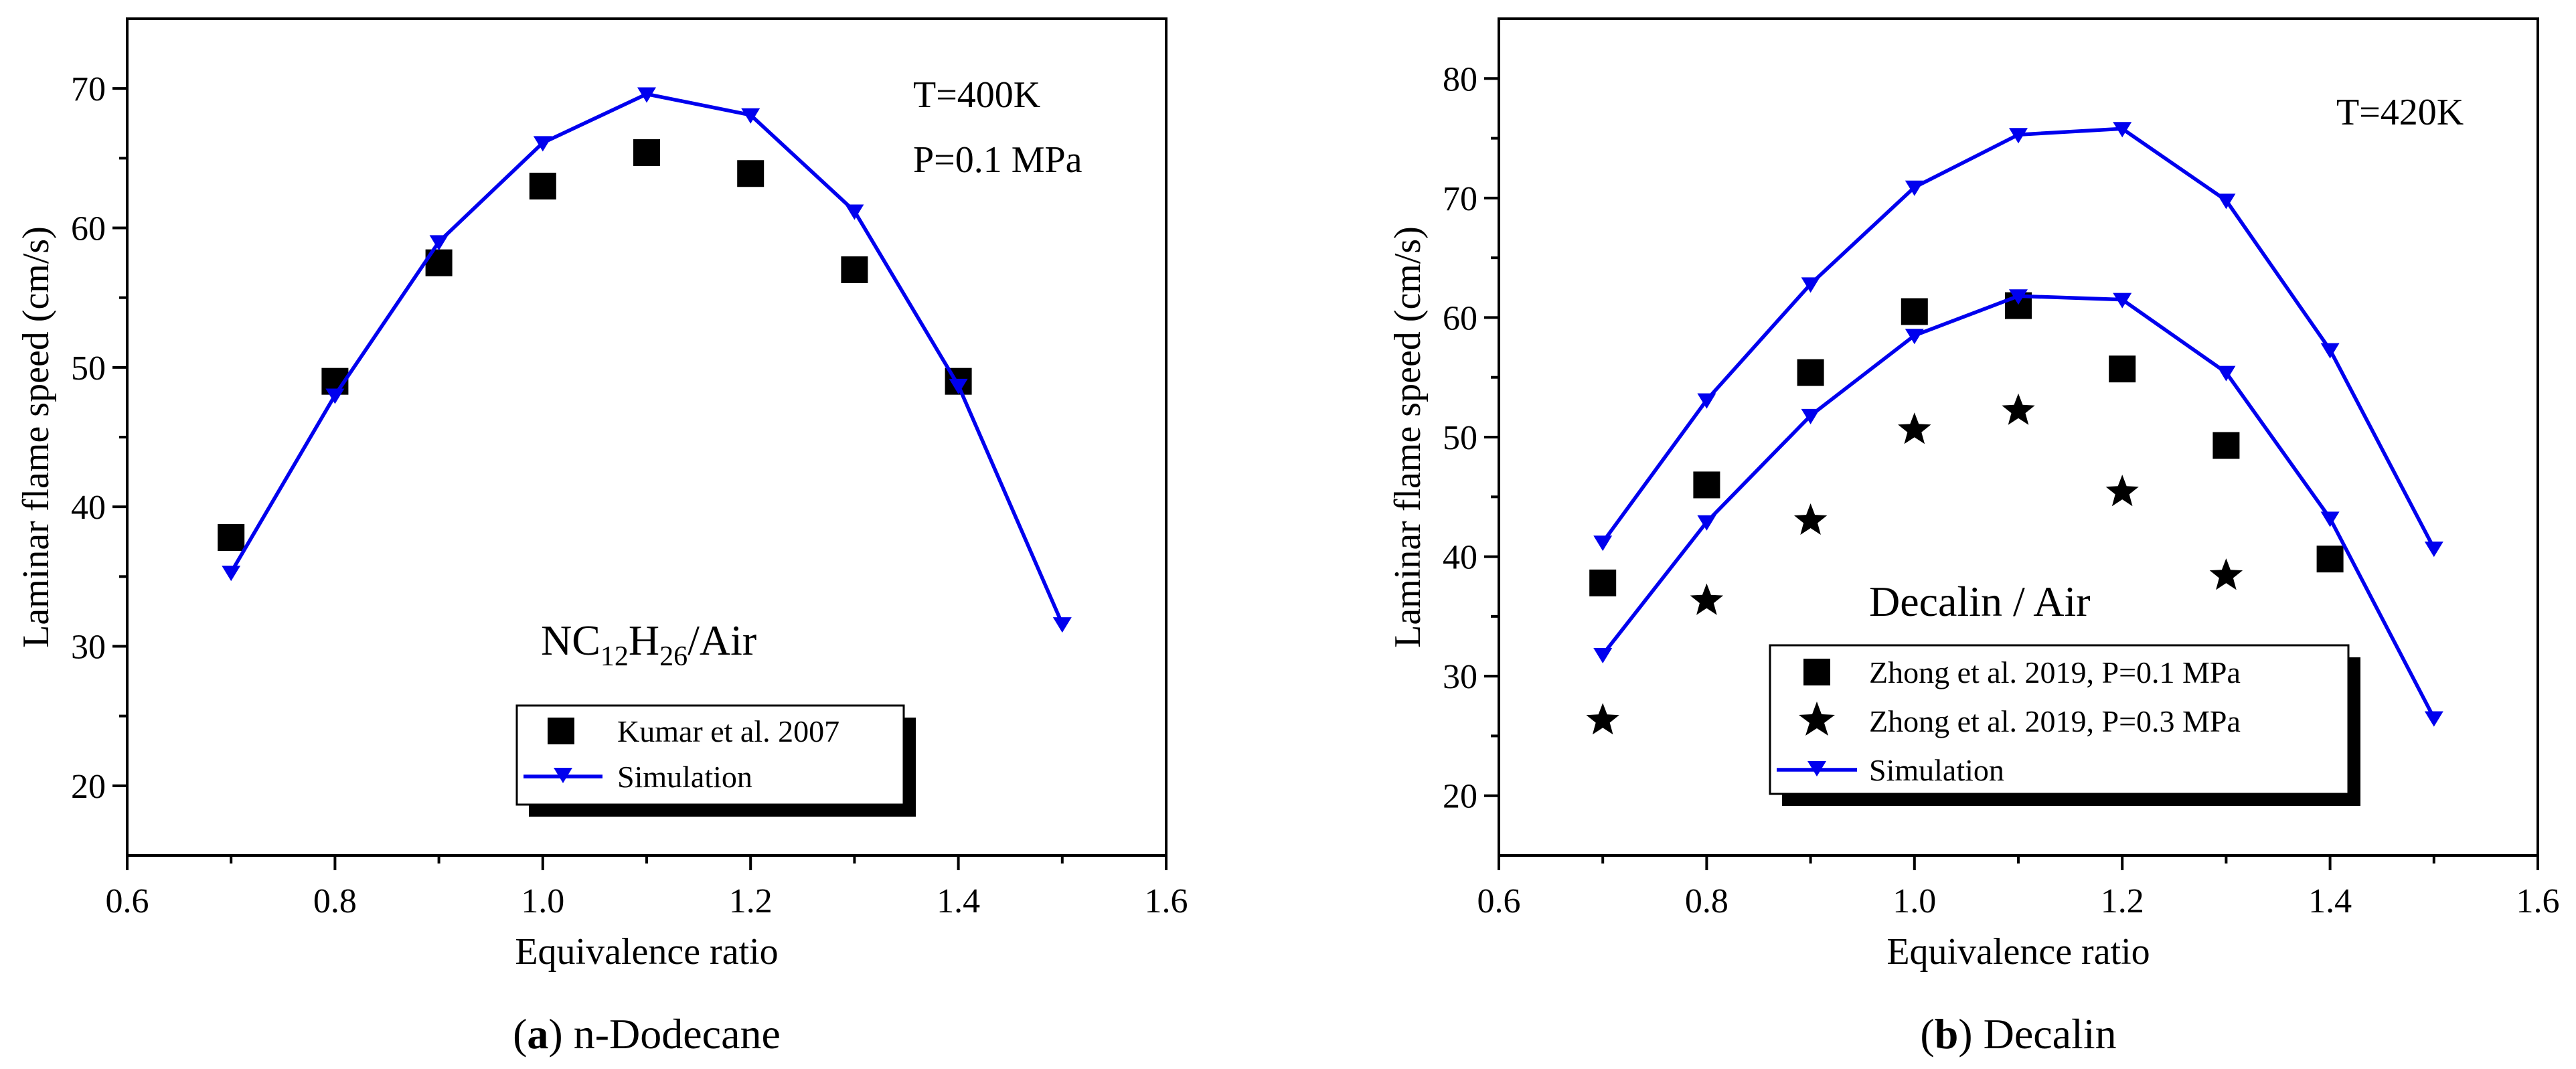 This screenshot has height=1069, width=2576. What do you see at coordinates (2055, 721) in the screenshot?
I see `legend-label-zhong-03: Zhong et al. 2019, P=0.3 MPa` at bounding box center [2055, 721].